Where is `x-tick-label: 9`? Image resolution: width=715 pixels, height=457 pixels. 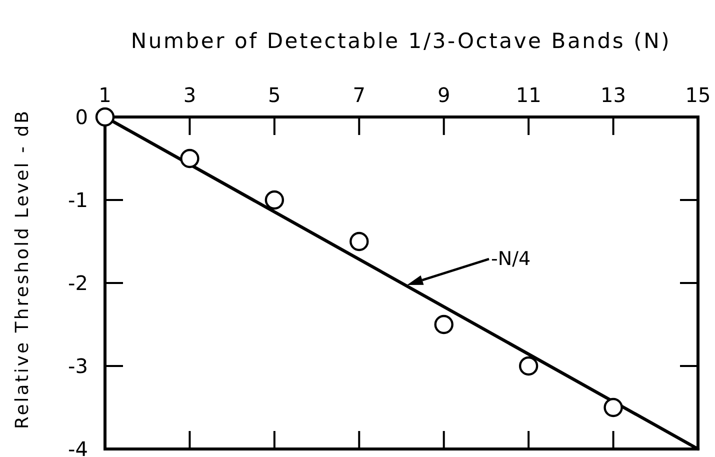
x-tick-label: 9 is located at coordinates (443, 95).